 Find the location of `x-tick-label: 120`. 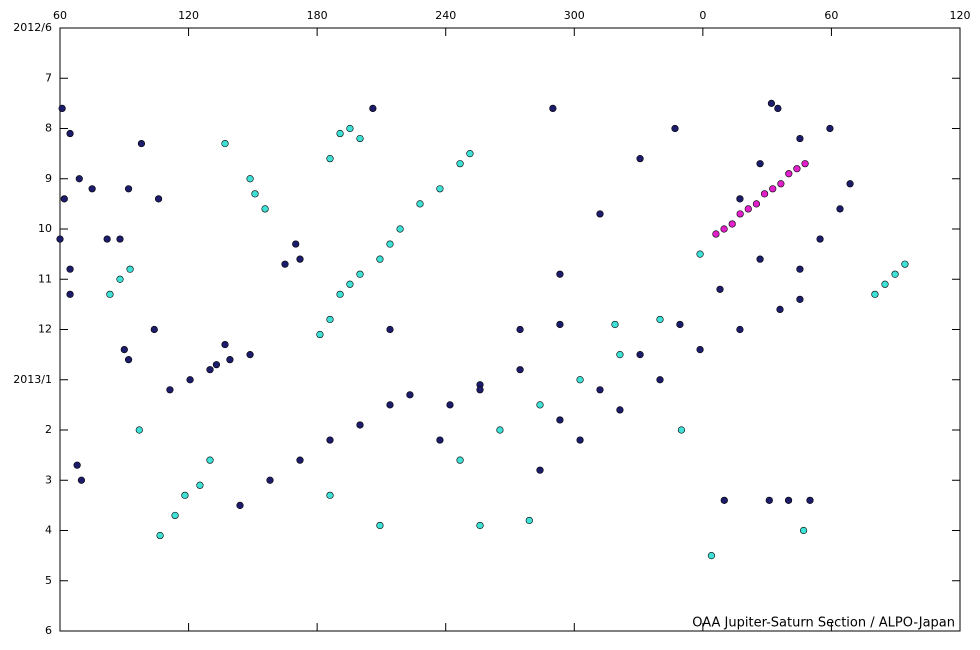

x-tick-label: 120 is located at coordinates (960, 15).